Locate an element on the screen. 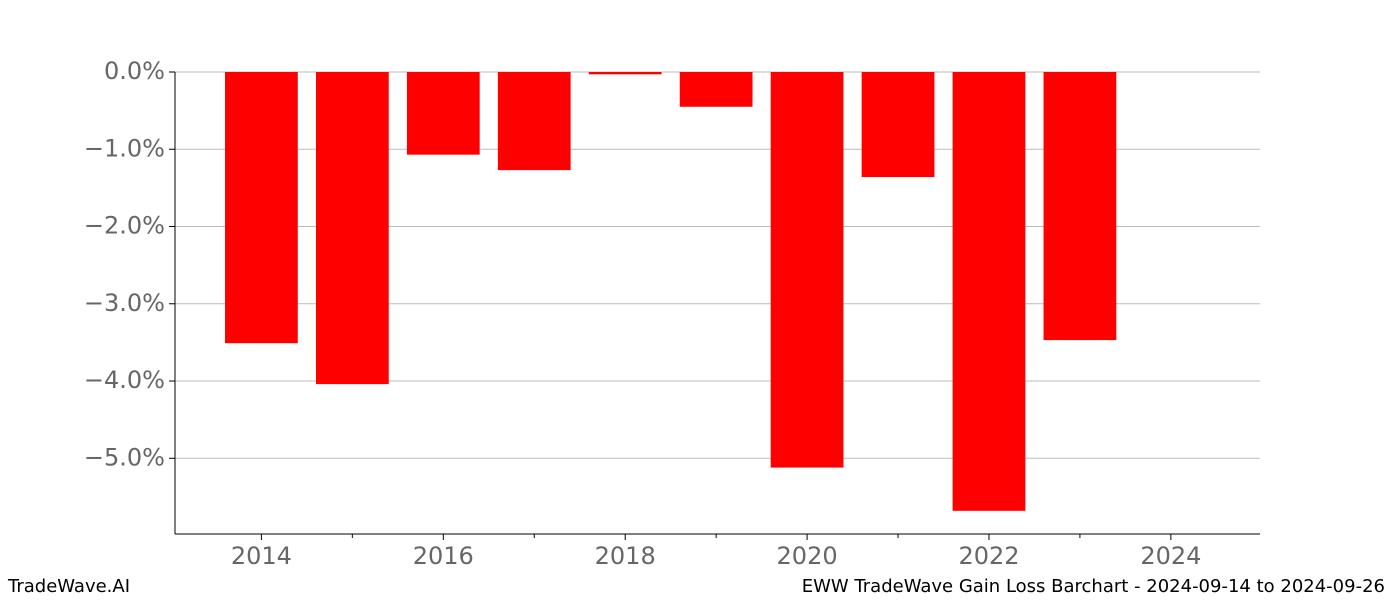 Image resolution: width=1400 pixels, height=600 pixels. x-tick-label: 2014 is located at coordinates (261, 556).